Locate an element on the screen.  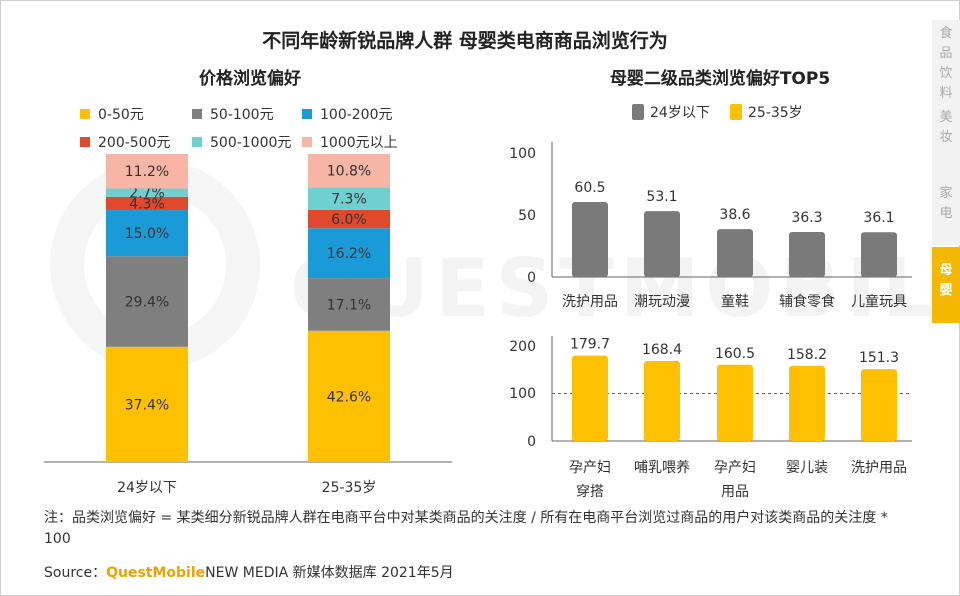
data-label: 151.3 is located at coordinates (879, 358).